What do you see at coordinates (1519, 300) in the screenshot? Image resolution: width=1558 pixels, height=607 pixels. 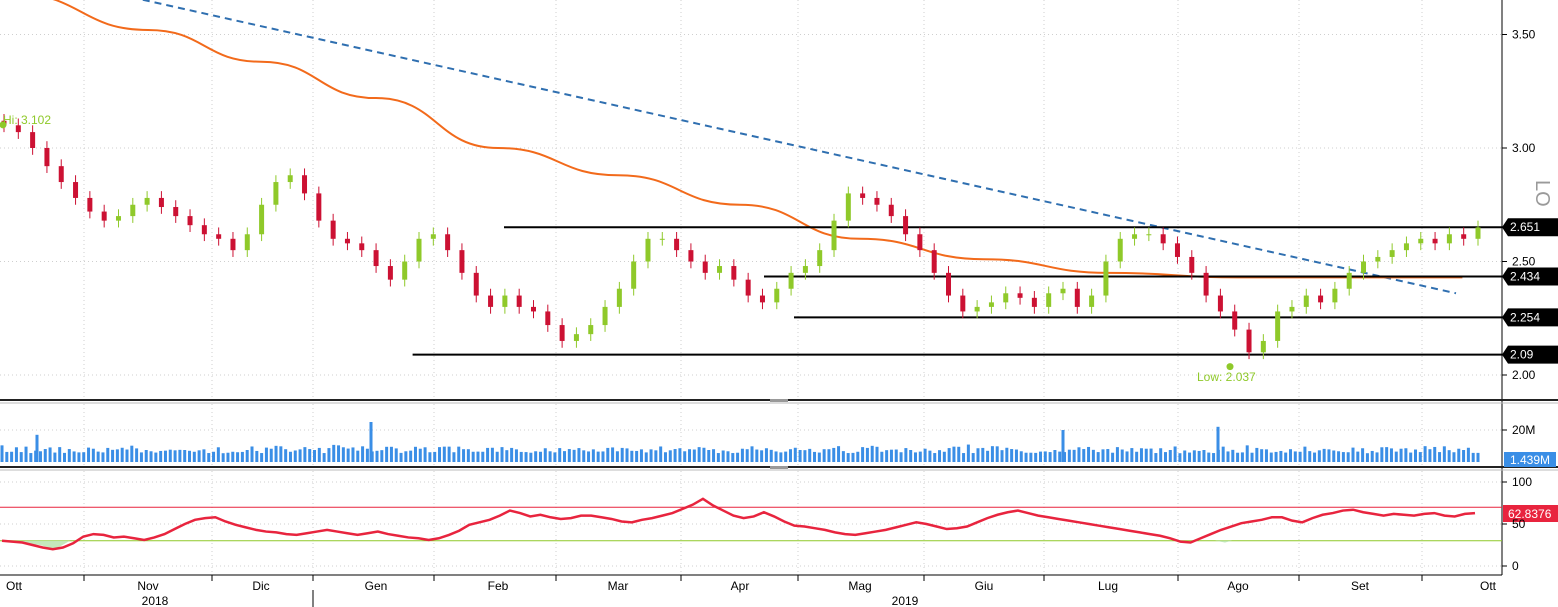 I see `right-axis: 3.50 3.00 2.50 2.00 20M 100 50 0` at bounding box center [1519, 300].